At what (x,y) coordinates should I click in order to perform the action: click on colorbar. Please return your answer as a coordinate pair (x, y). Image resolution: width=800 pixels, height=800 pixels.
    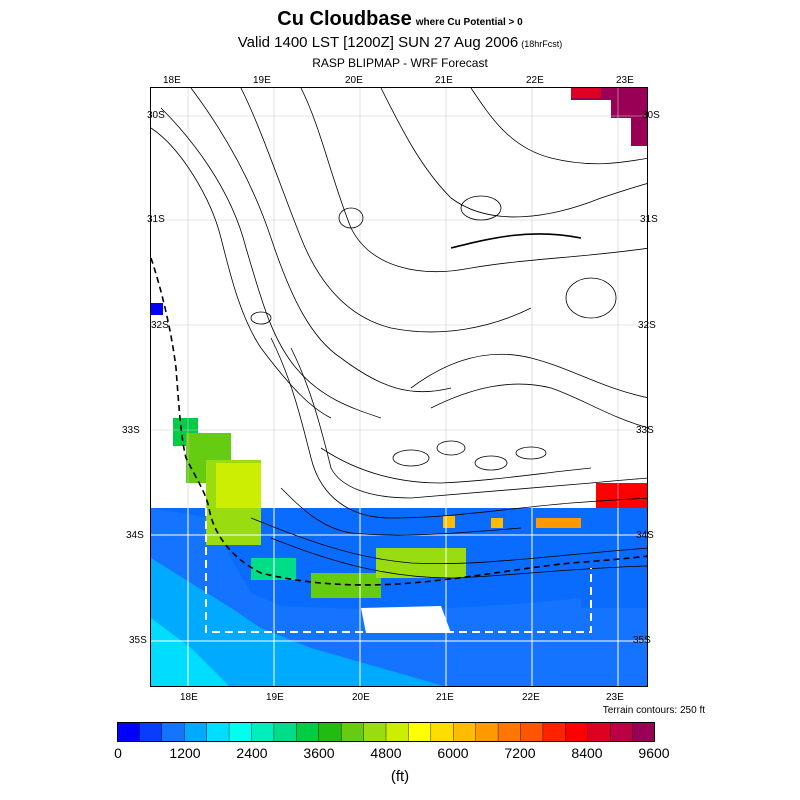
    Looking at the image, I should click on (386, 732).